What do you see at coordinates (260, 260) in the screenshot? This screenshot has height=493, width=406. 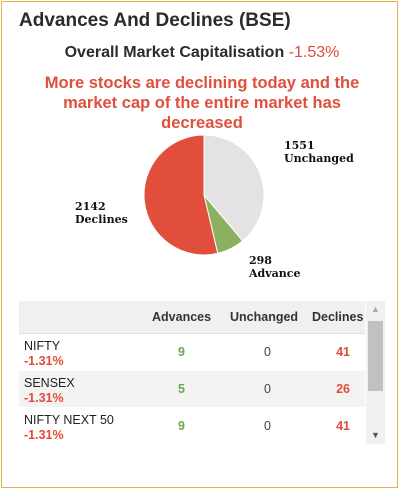 I see `label-advance-count: 298` at bounding box center [260, 260].